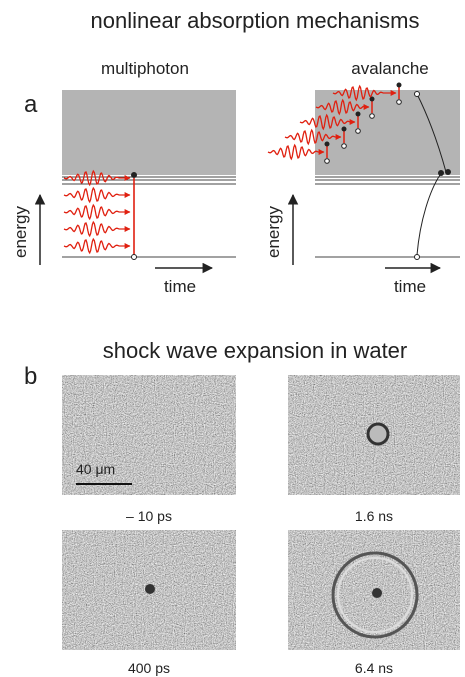 The image size is (465, 677). Describe the element at coordinates (149, 516) in the screenshot. I see `frame-caption: – 10 ps` at that location.